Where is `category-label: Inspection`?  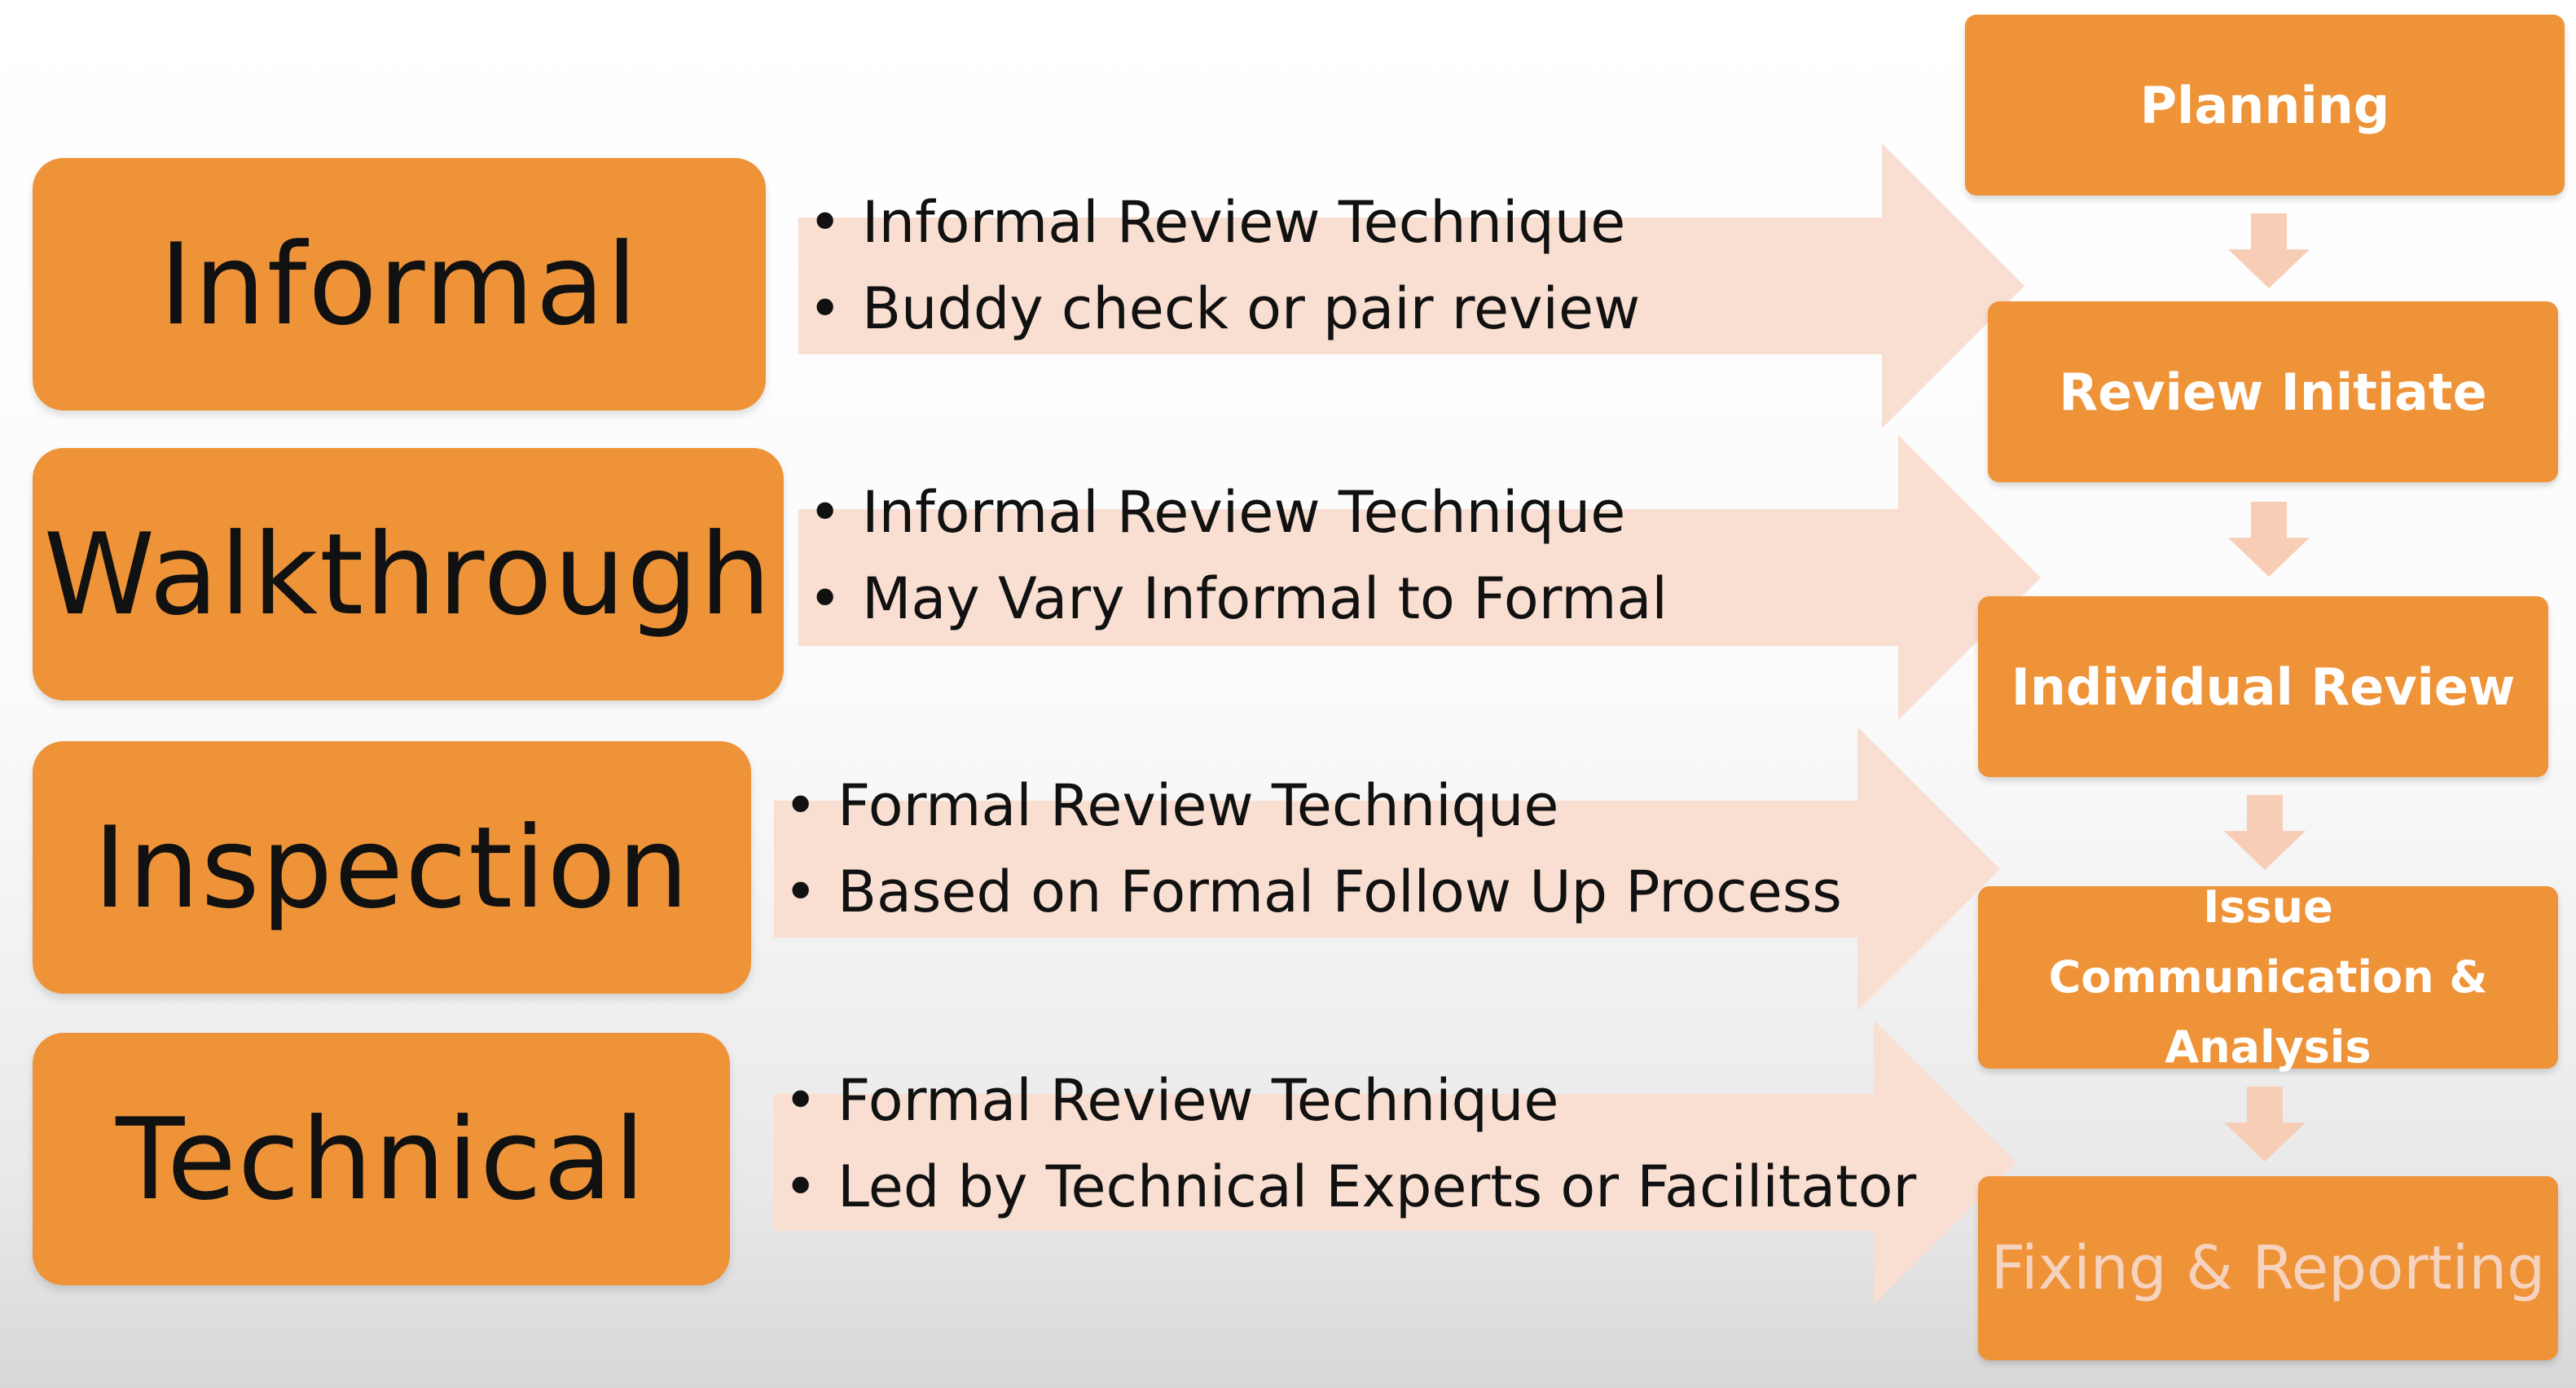
category-label: Inspection is located at coordinates (392, 867).